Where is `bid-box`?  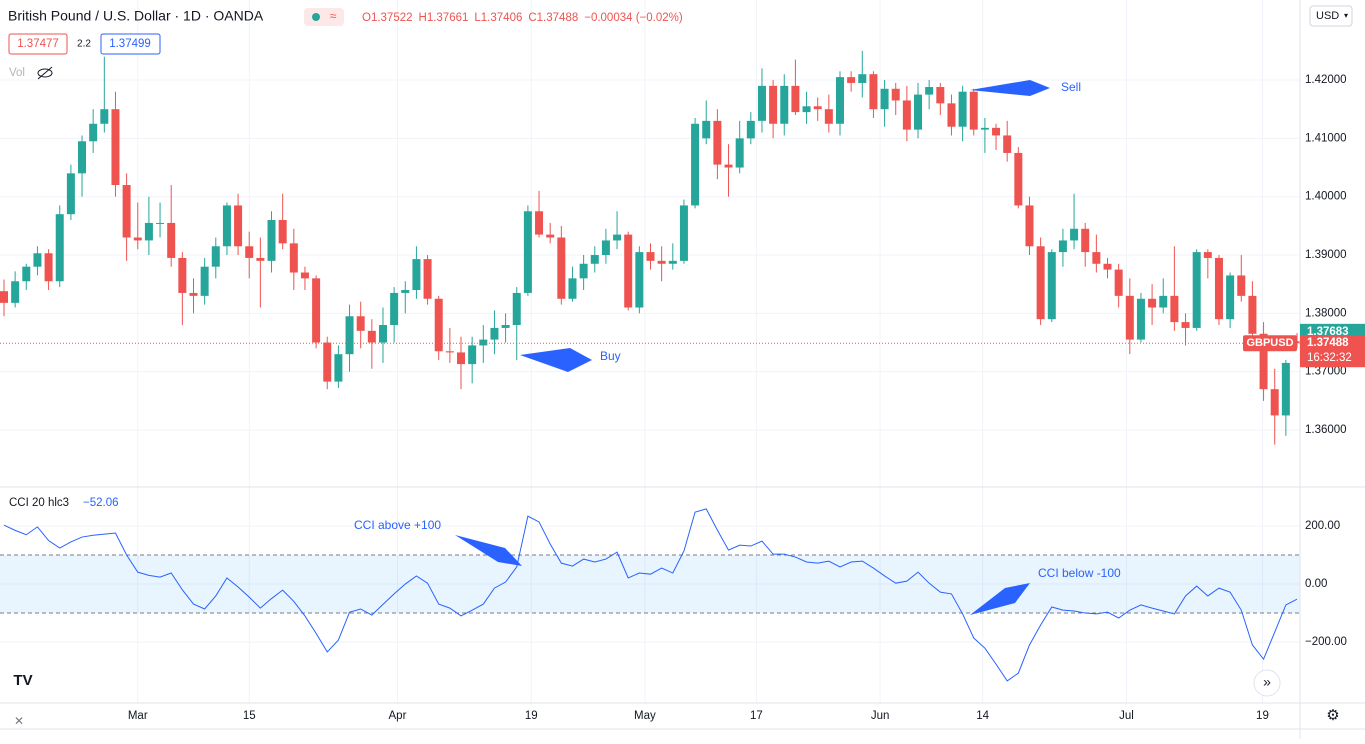
bid-box is located at coordinates (38, 44).